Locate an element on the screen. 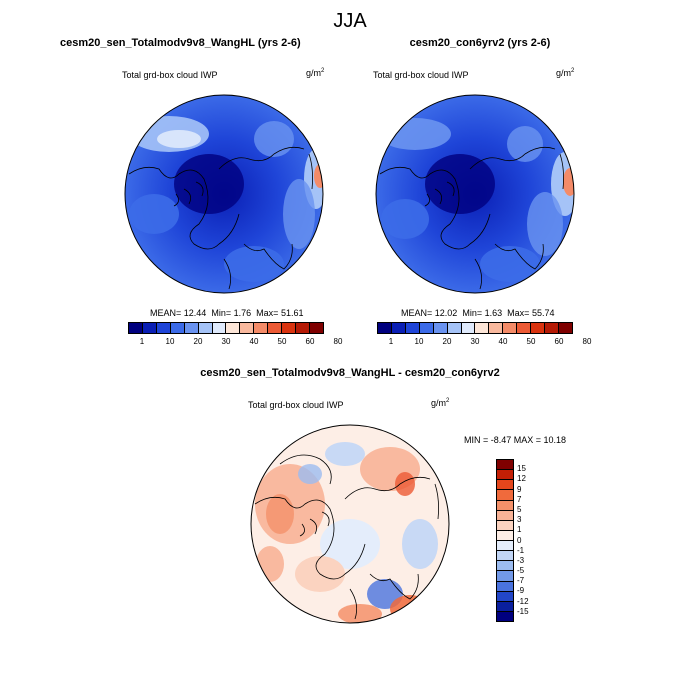  panel-2-colorbar-tick-label: 20 is located at coordinates (447, 341).